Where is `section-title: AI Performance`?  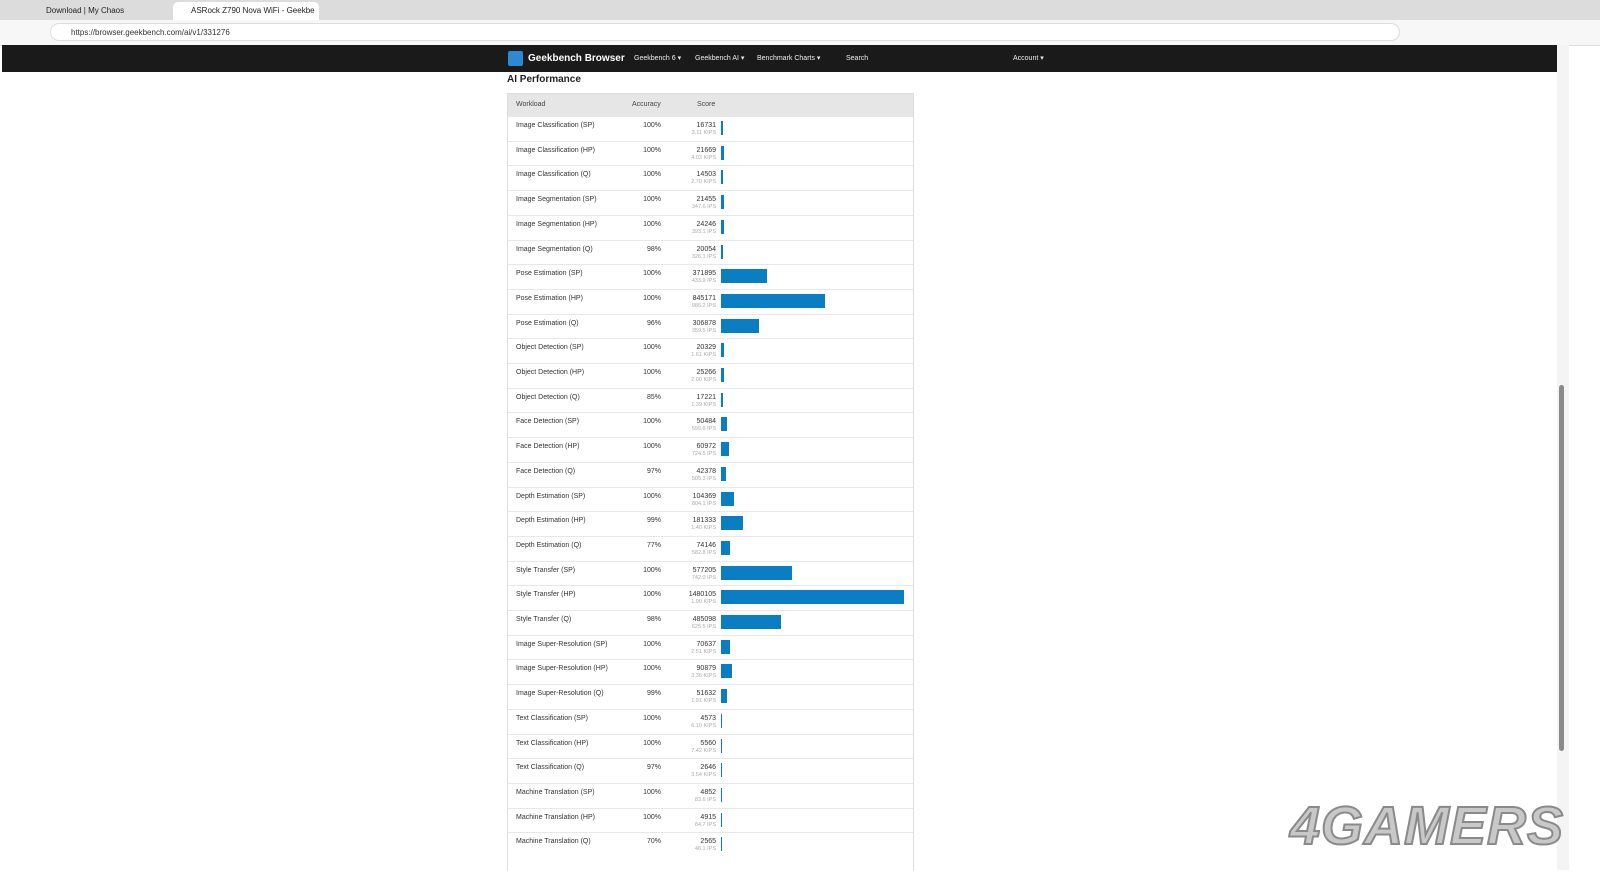
section-title: AI Performance is located at coordinates (544, 79).